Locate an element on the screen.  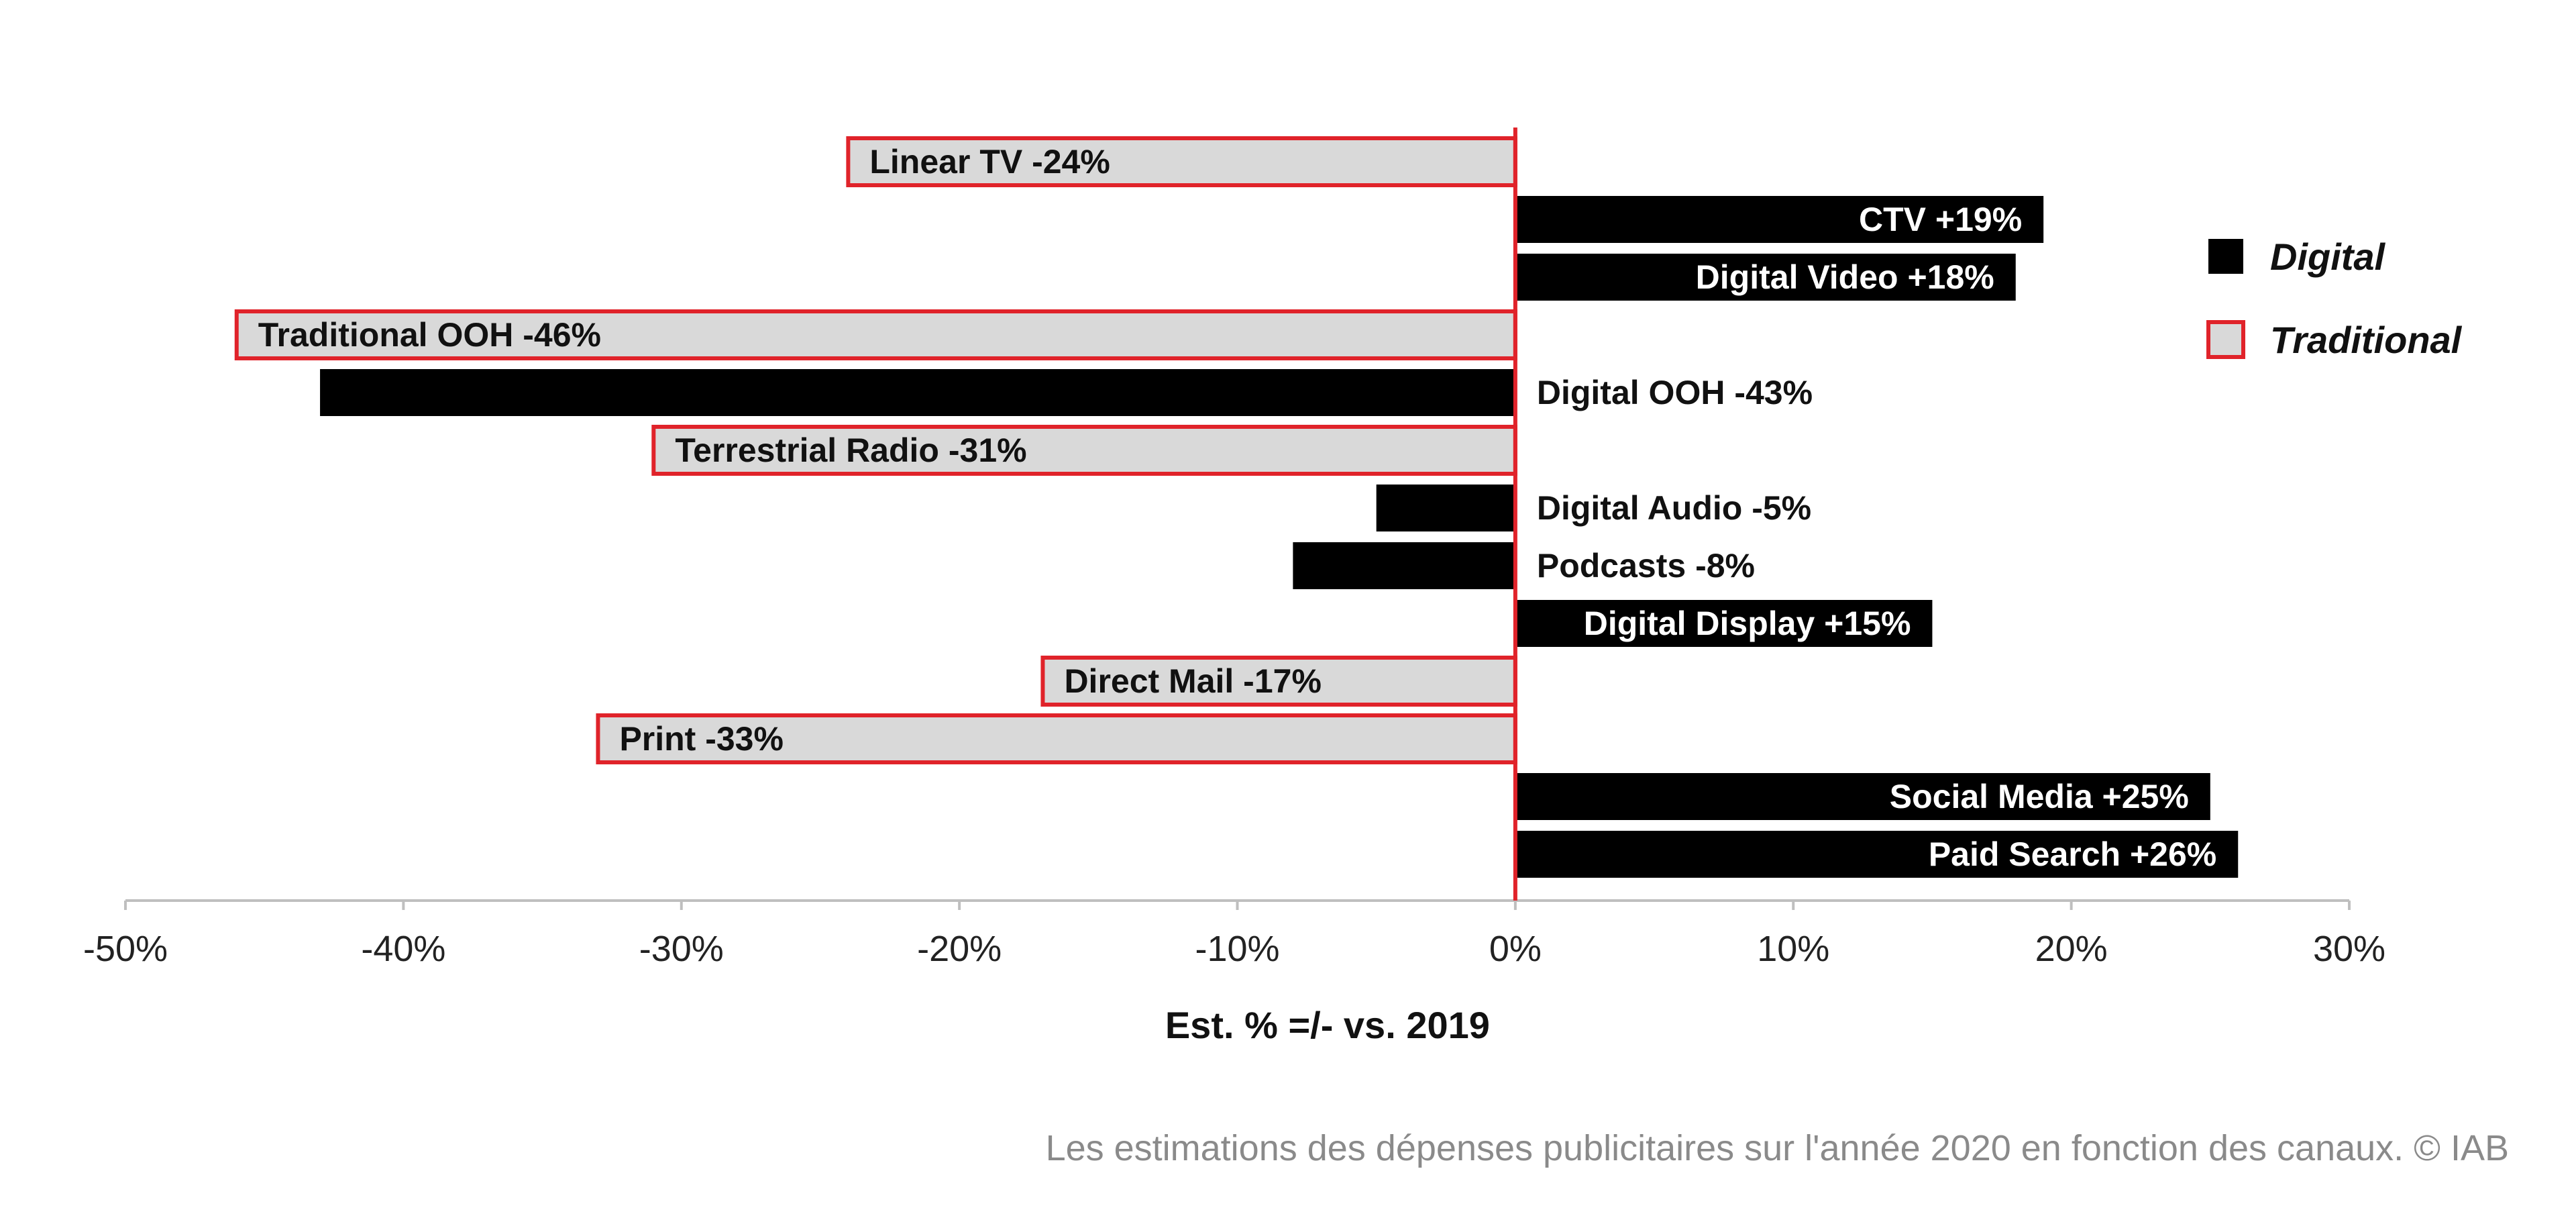
bar-paid-search is located at coordinates (1877, 854).